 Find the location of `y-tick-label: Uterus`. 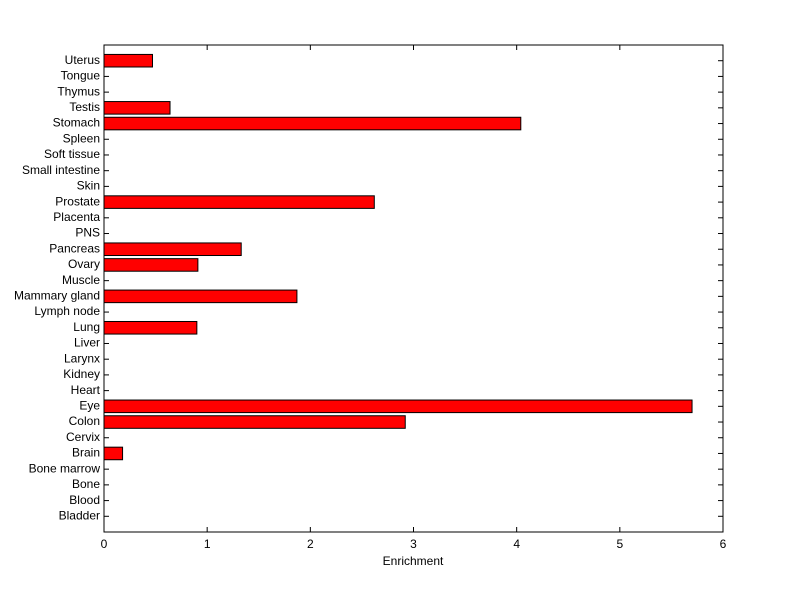

y-tick-label: Uterus is located at coordinates (82, 60).